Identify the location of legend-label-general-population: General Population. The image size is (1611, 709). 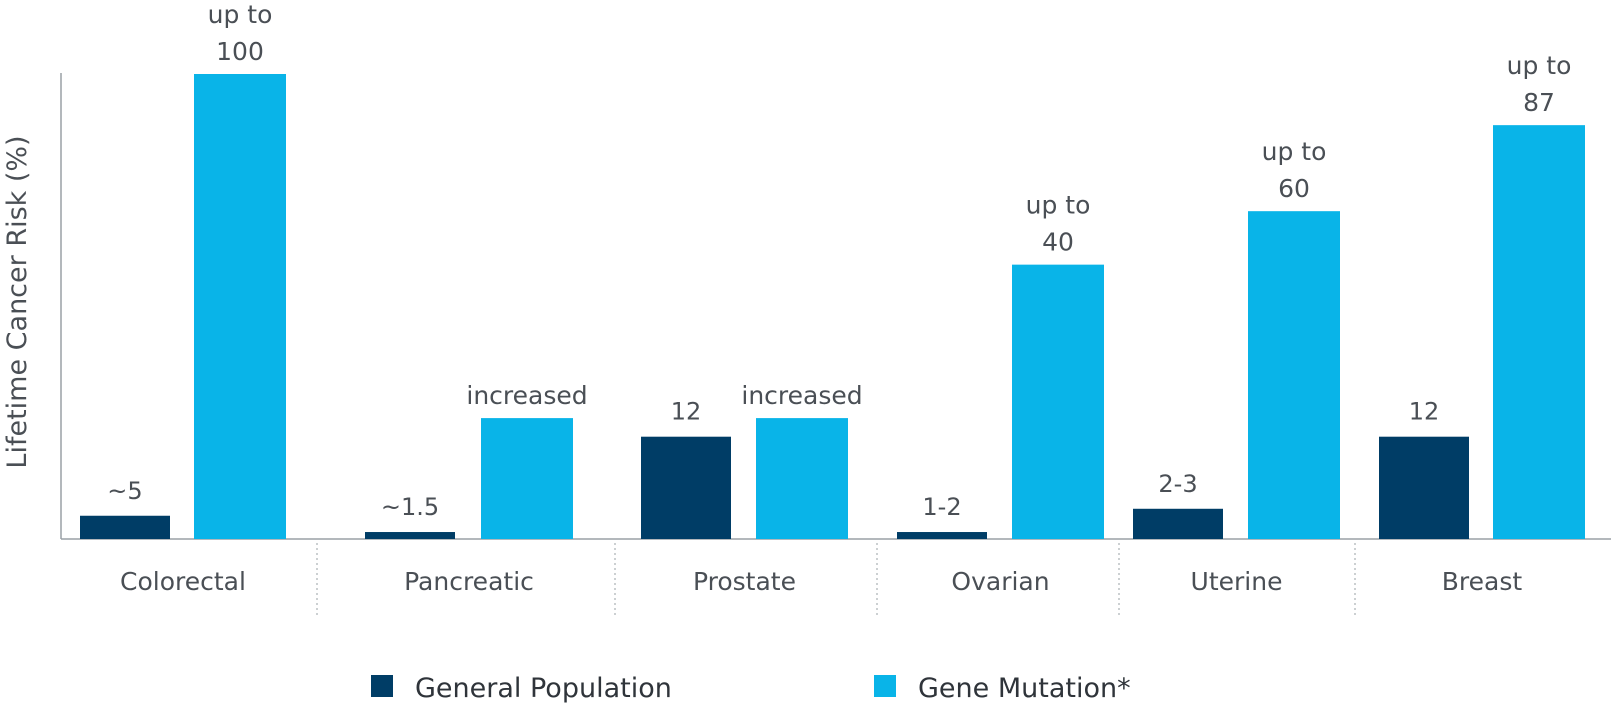
(543, 688).